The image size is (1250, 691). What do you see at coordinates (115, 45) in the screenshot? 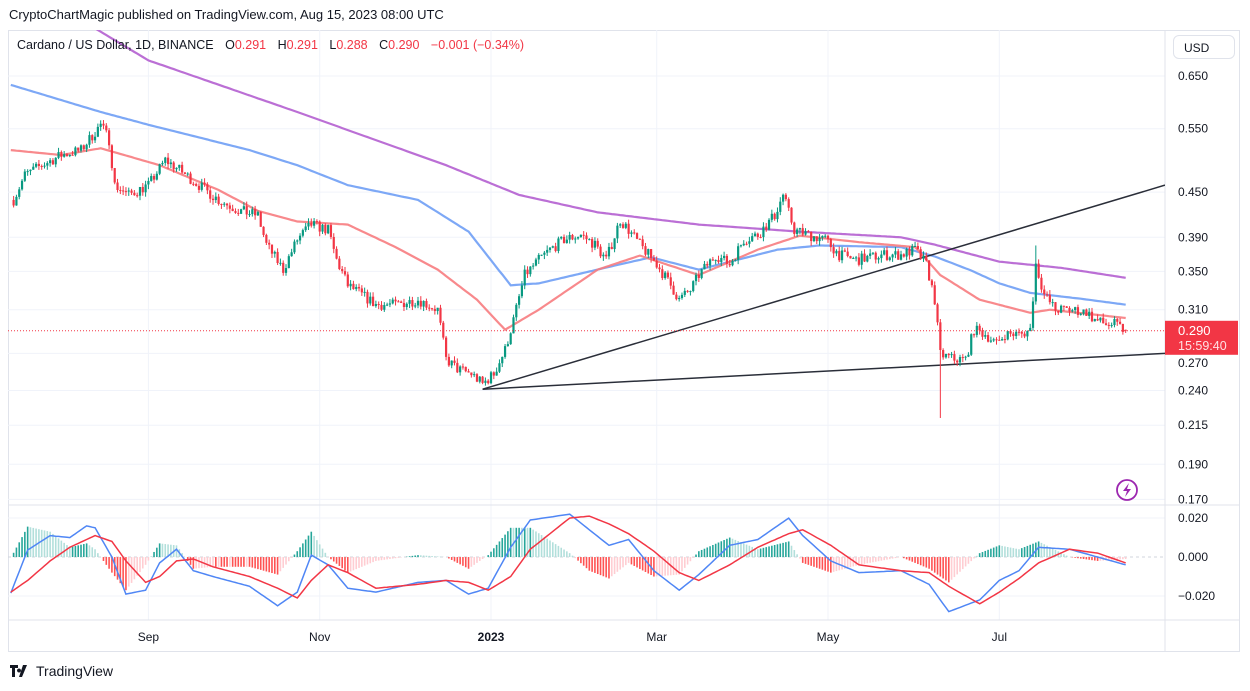
I see `symbol-name: Cardano / US Dollar, 1D, BINANCE` at bounding box center [115, 45].